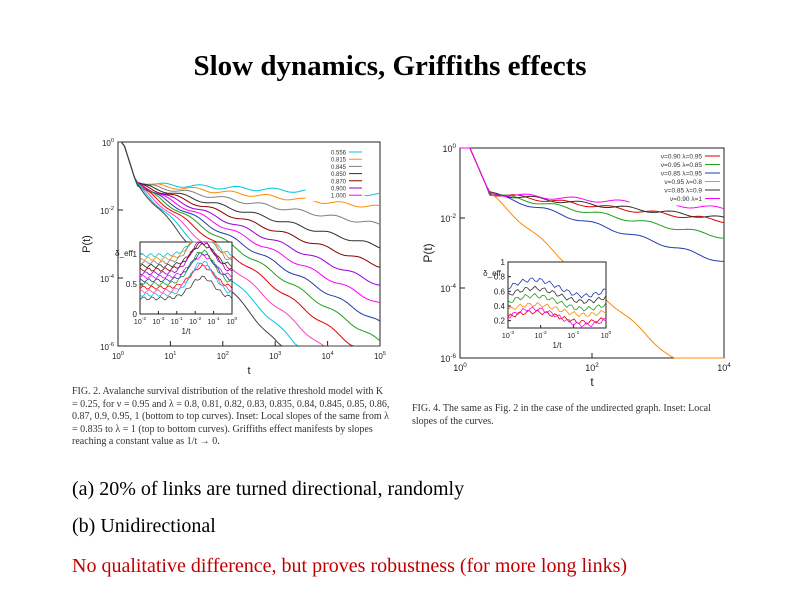 This screenshot has height=612, width=792. I want to click on legend-label: 0.815, so click(339, 161).